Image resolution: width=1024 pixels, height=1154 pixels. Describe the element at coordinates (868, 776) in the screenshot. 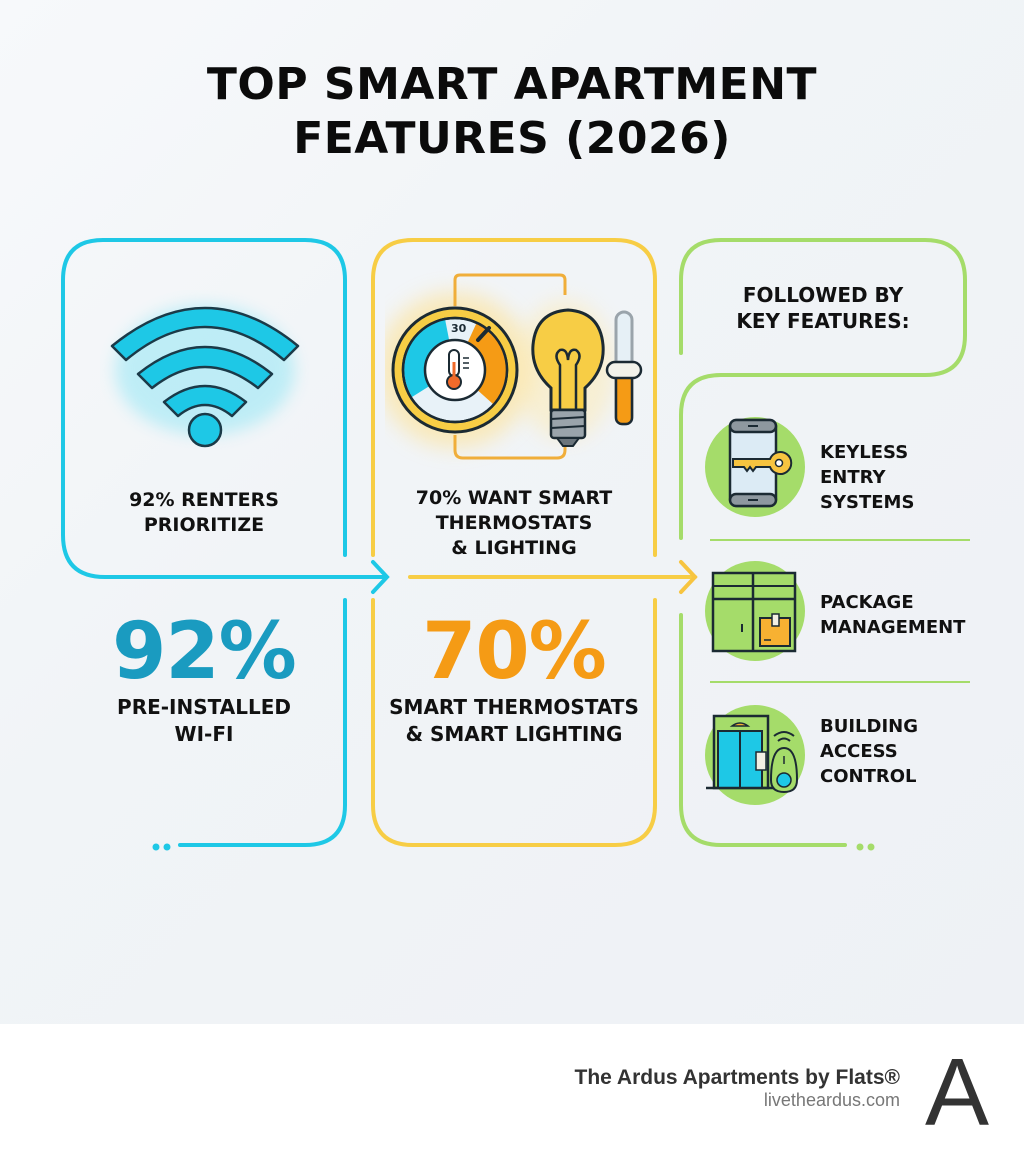

I see `feature-line: CONTROL` at that location.